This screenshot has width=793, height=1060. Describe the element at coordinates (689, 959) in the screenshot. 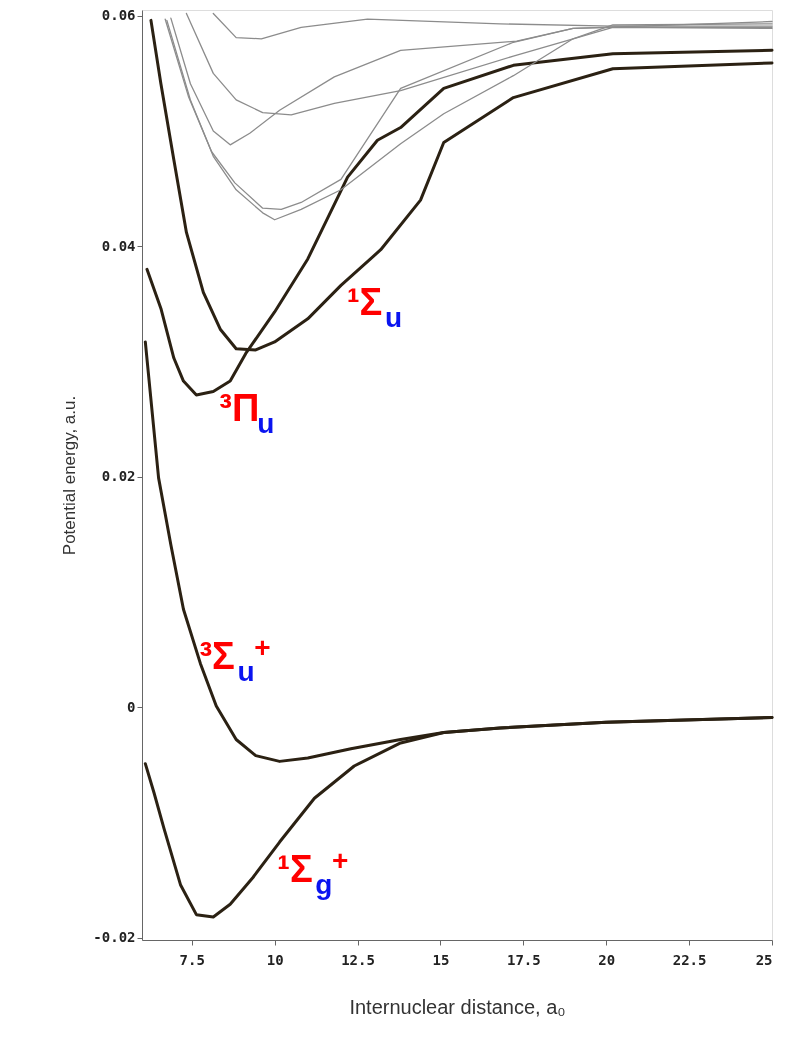

I see `x-tick-label: 22.5` at that location.